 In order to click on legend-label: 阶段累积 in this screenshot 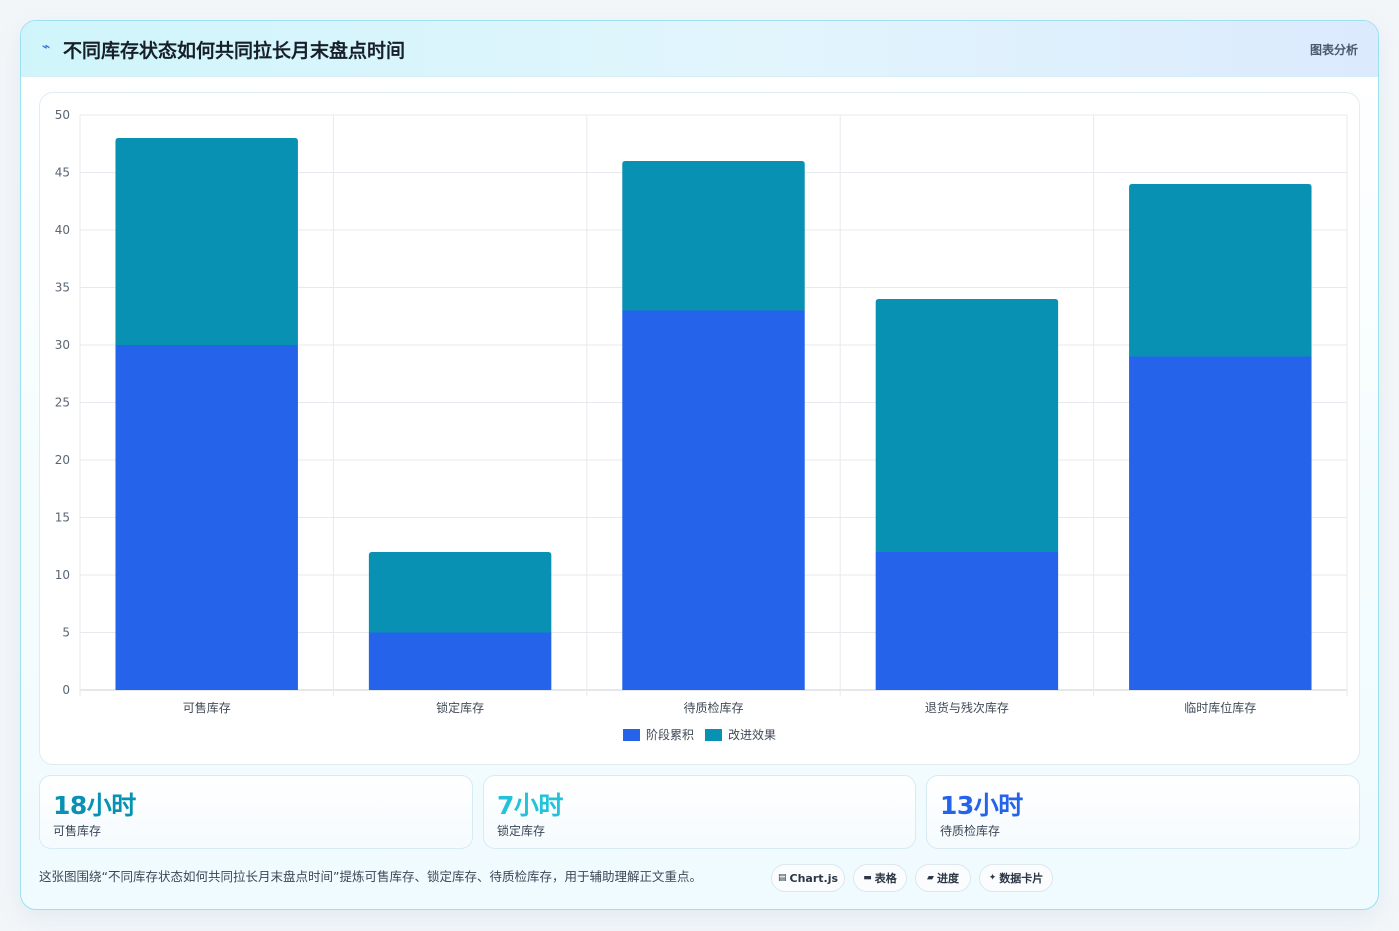, I will do `click(670, 734)`.